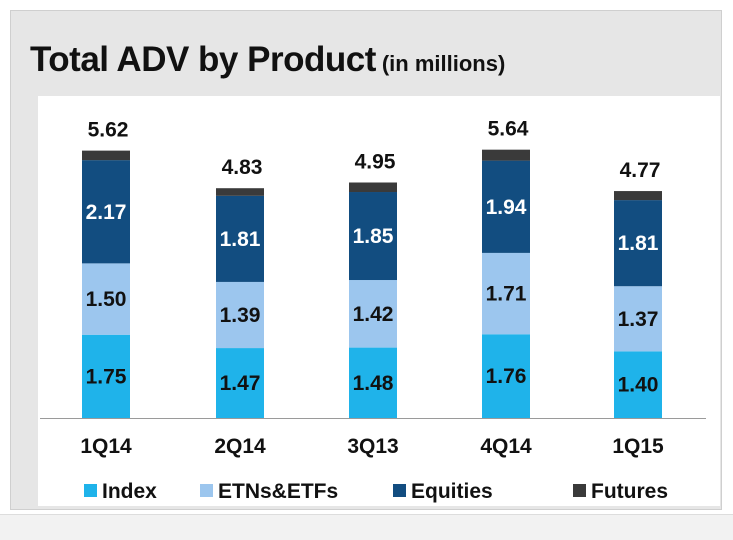 The image size is (733, 540). What do you see at coordinates (203, 59) in the screenshot?
I see `chart-title: Total ADV by Product` at bounding box center [203, 59].